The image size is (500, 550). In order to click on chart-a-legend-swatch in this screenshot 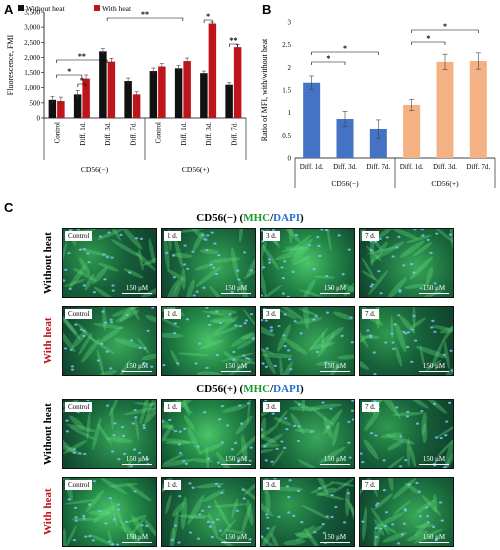, I will do `click(21, 8)`.